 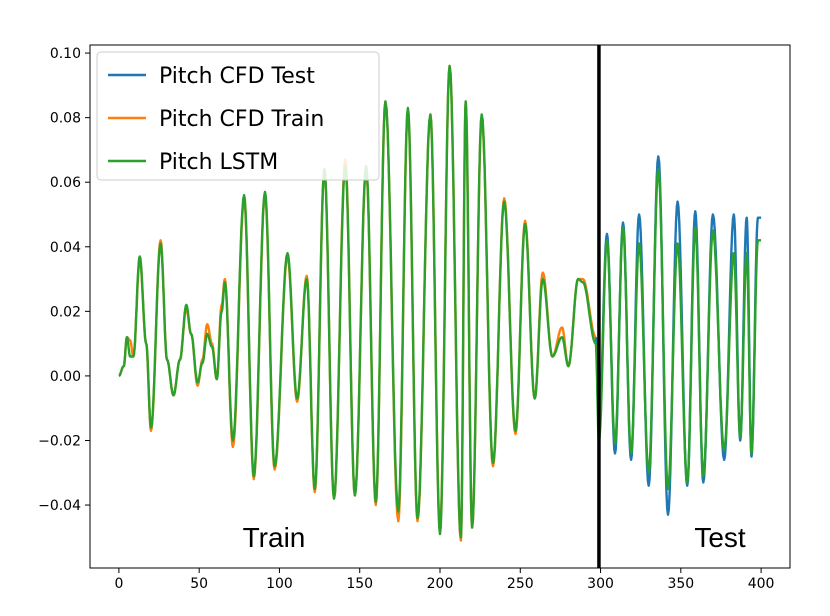 What do you see at coordinates (65, 248) in the screenshot?
I see `y-tick-label: 0.04` at bounding box center [65, 248].